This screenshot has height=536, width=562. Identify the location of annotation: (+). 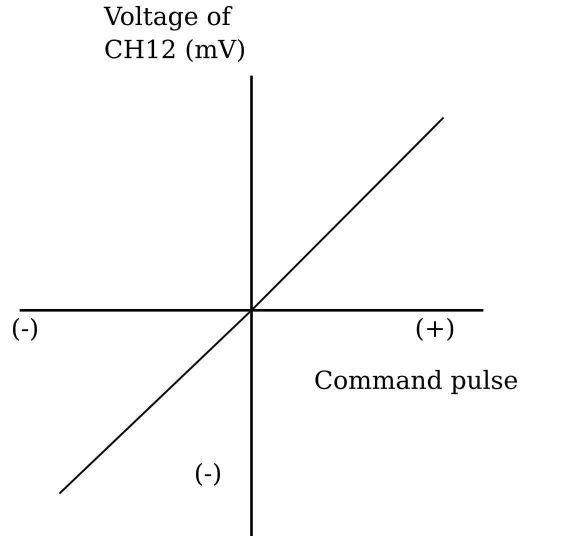
(435, 329).